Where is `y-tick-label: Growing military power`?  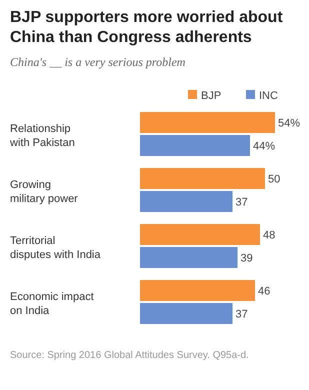
y-tick-label: Growing military power is located at coordinates (44, 192).